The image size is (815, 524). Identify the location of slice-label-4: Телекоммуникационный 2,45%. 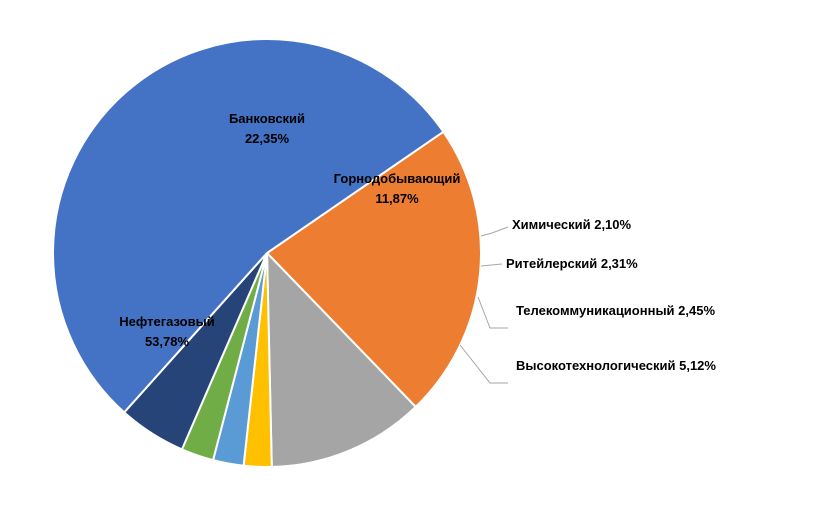
(615, 310).